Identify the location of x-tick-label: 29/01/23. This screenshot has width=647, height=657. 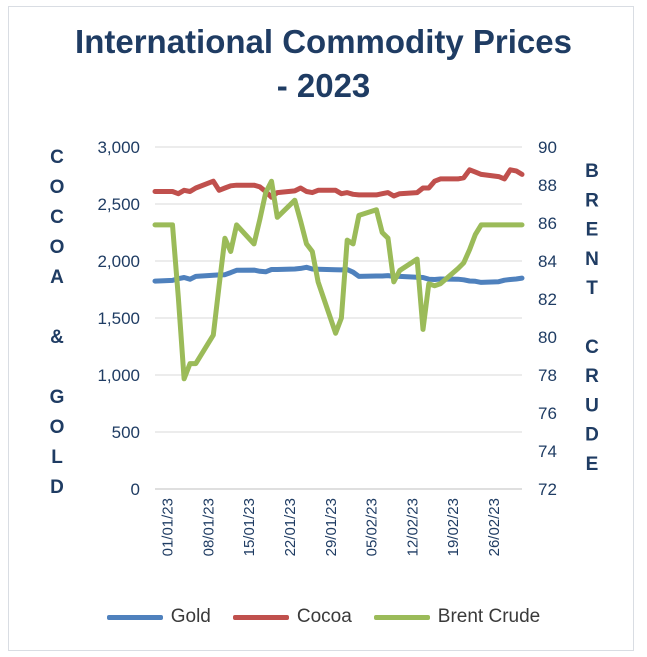
(331, 527).